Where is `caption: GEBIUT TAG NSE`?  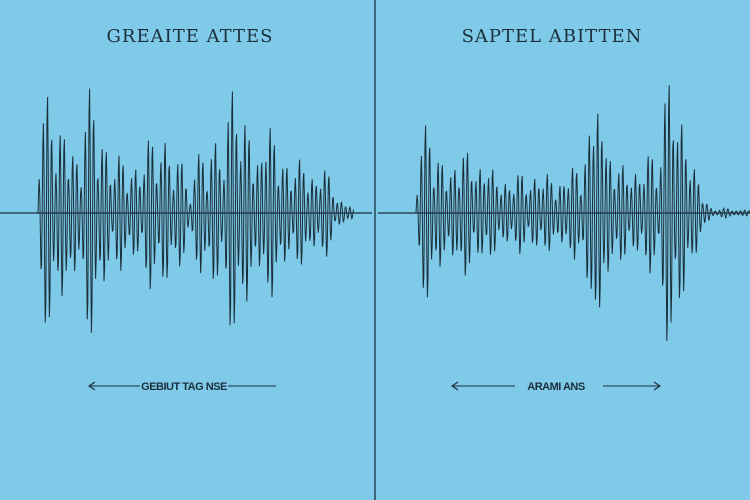 caption: GEBIUT TAG NSE is located at coordinates (184, 387).